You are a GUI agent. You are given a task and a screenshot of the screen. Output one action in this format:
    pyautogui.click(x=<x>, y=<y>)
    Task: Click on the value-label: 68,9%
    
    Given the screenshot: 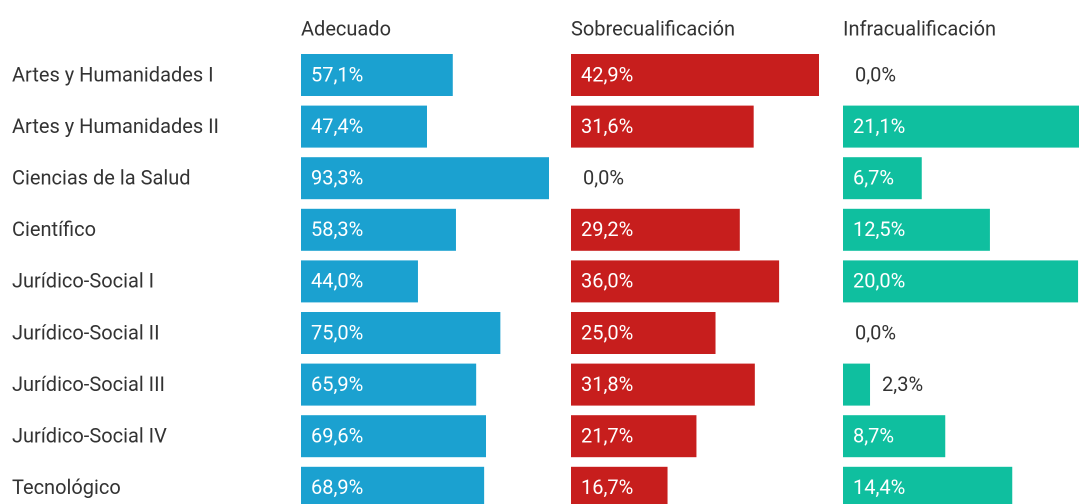 What is the action you would take?
    pyautogui.click(x=337, y=487)
    